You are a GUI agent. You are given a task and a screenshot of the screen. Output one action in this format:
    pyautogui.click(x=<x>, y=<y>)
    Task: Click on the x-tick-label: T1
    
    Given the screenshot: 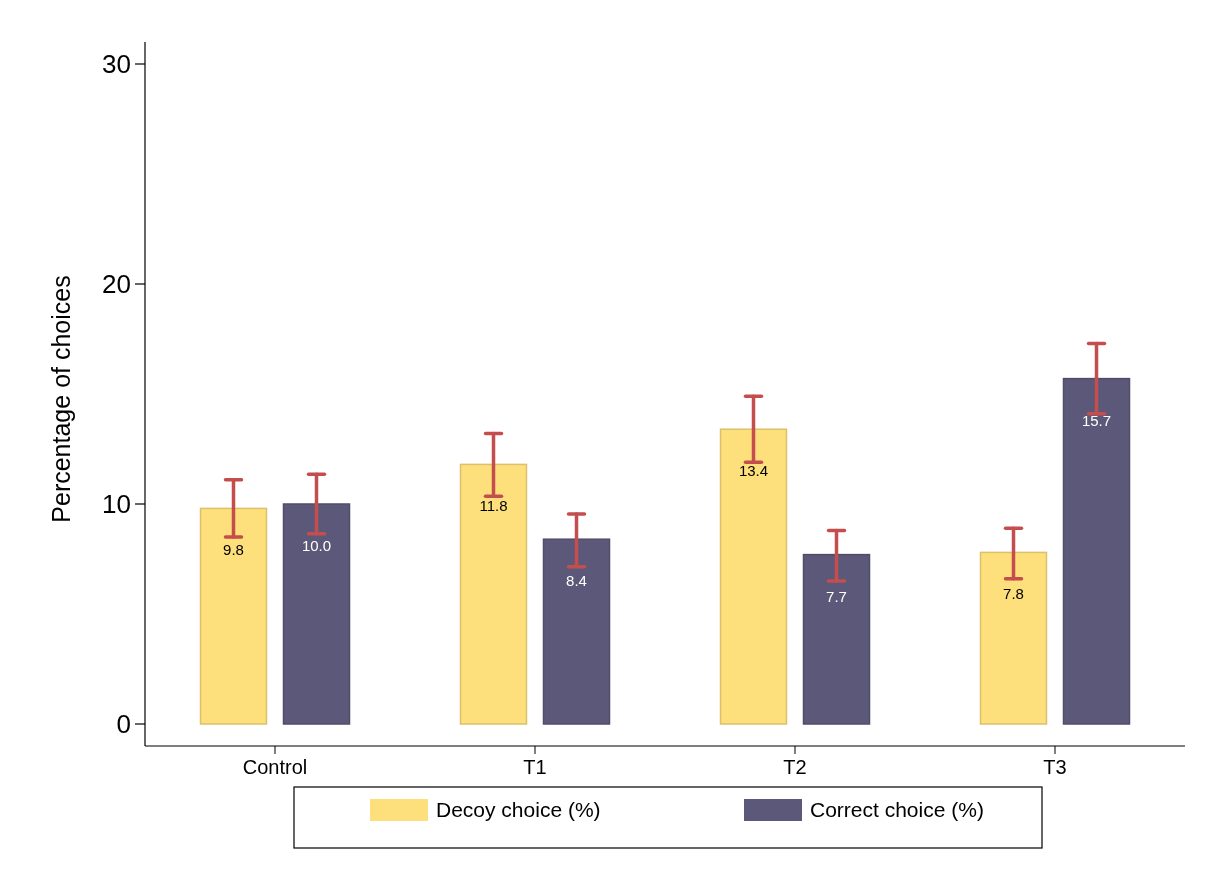 What is the action you would take?
    pyautogui.click(x=535, y=767)
    